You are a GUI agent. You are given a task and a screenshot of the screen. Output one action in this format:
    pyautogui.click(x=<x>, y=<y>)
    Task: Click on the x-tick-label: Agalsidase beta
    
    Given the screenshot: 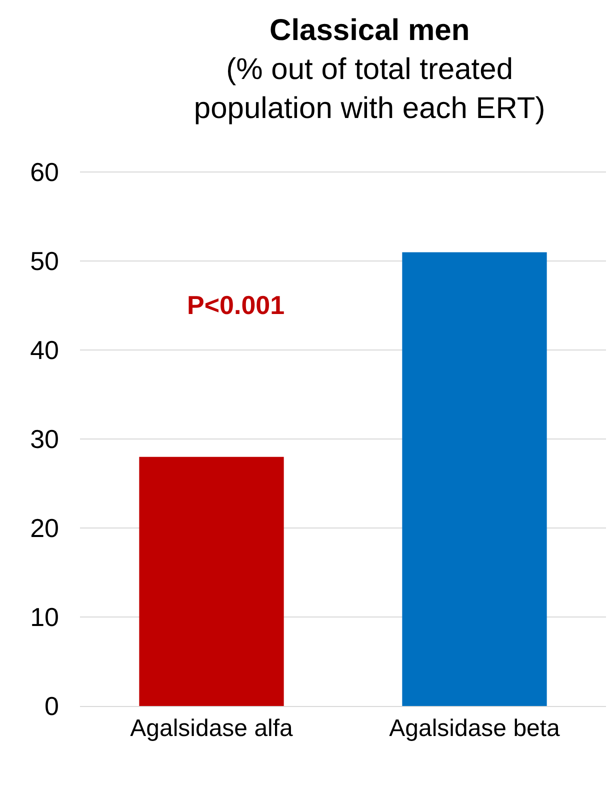 What is the action you would take?
    pyautogui.click(x=475, y=728)
    